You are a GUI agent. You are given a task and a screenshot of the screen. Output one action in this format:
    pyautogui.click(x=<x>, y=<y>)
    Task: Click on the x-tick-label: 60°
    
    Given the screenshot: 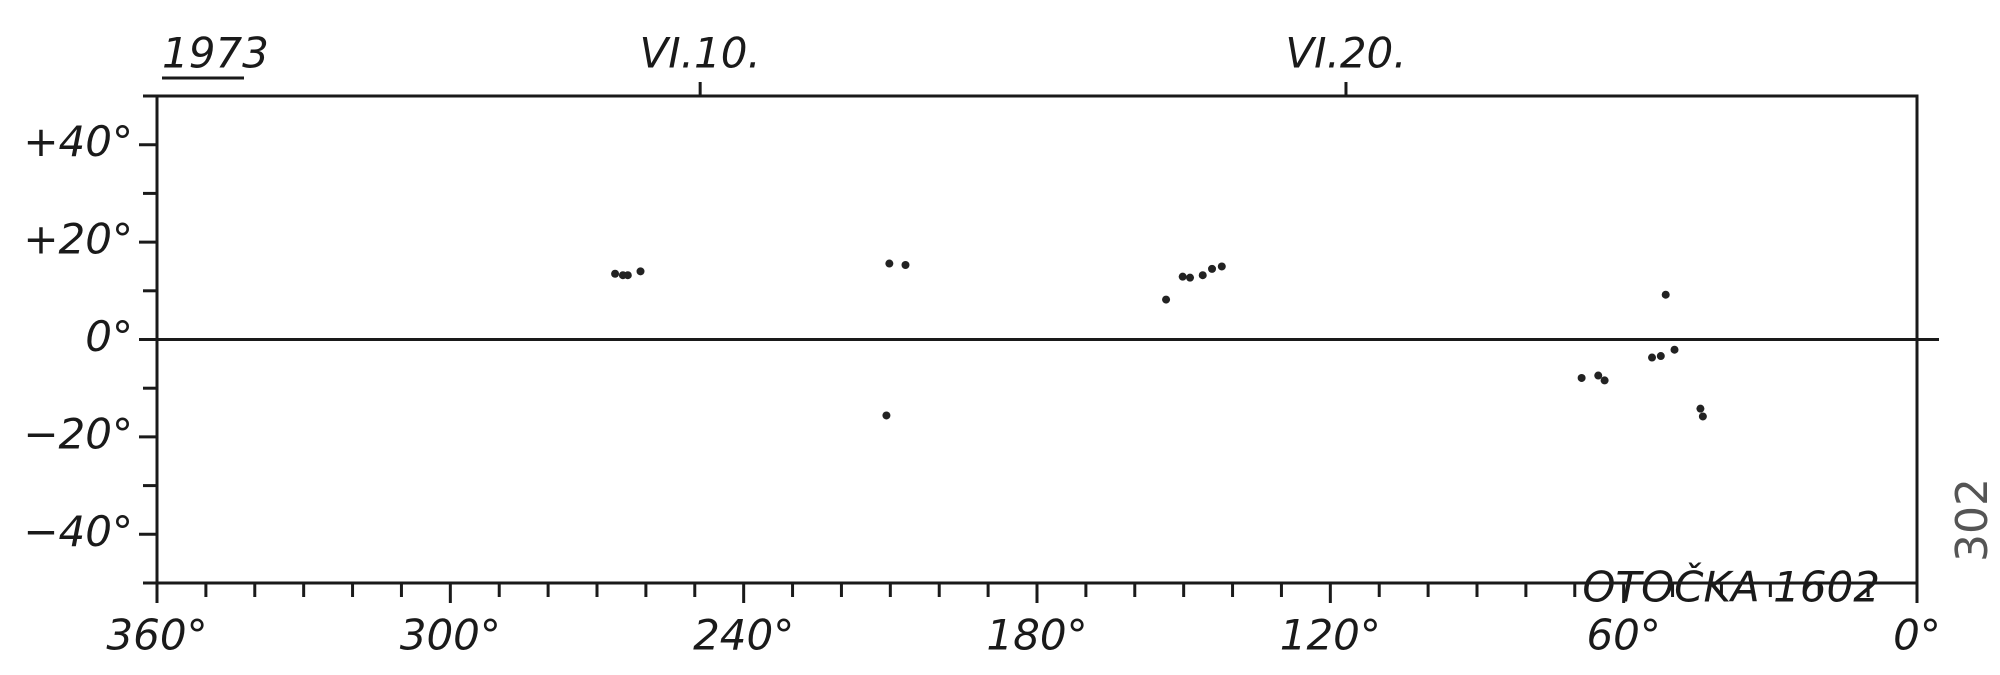 What is the action you would take?
    pyautogui.click(x=1623, y=635)
    